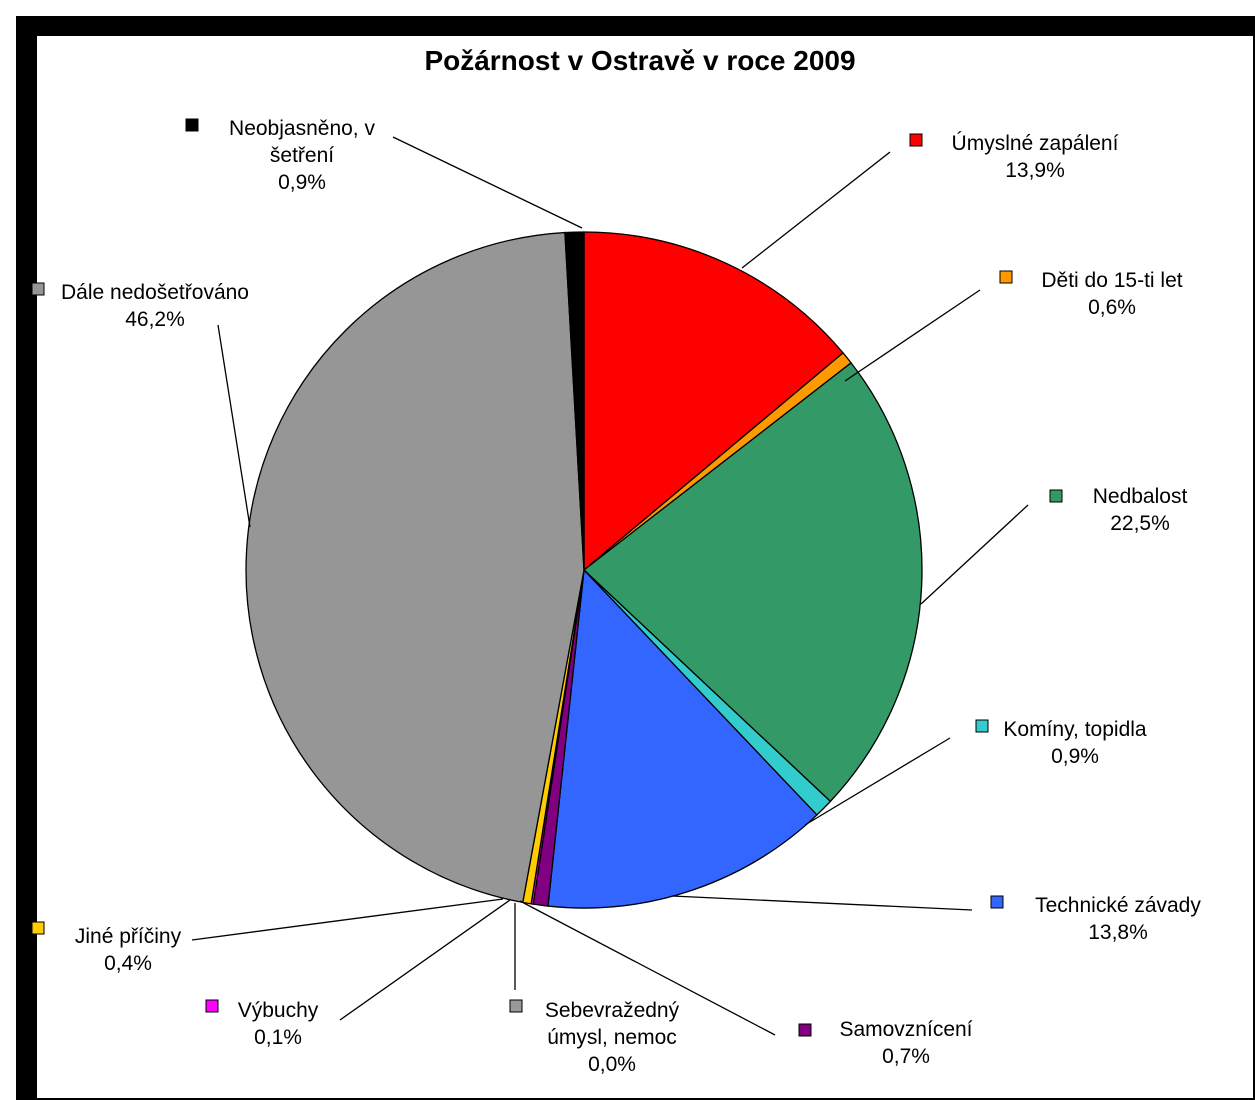 This screenshot has width=1255, height=1100. What do you see at coordinates (612, 1037) in the screenshot?
I see `data-label-category: úmysl, nemoc` at bounding box center [612, 1037].